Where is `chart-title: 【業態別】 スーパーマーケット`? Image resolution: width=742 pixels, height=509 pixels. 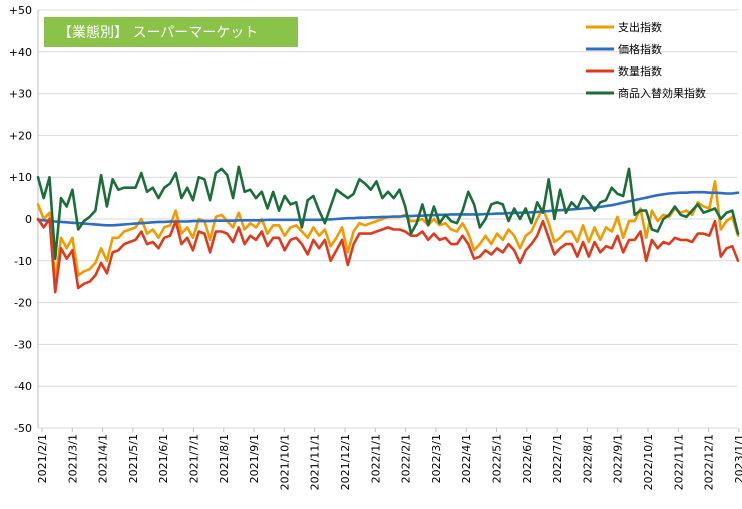 chart-title: 【業態別】 スーパーマーケット is located at coordinates (158, 33).